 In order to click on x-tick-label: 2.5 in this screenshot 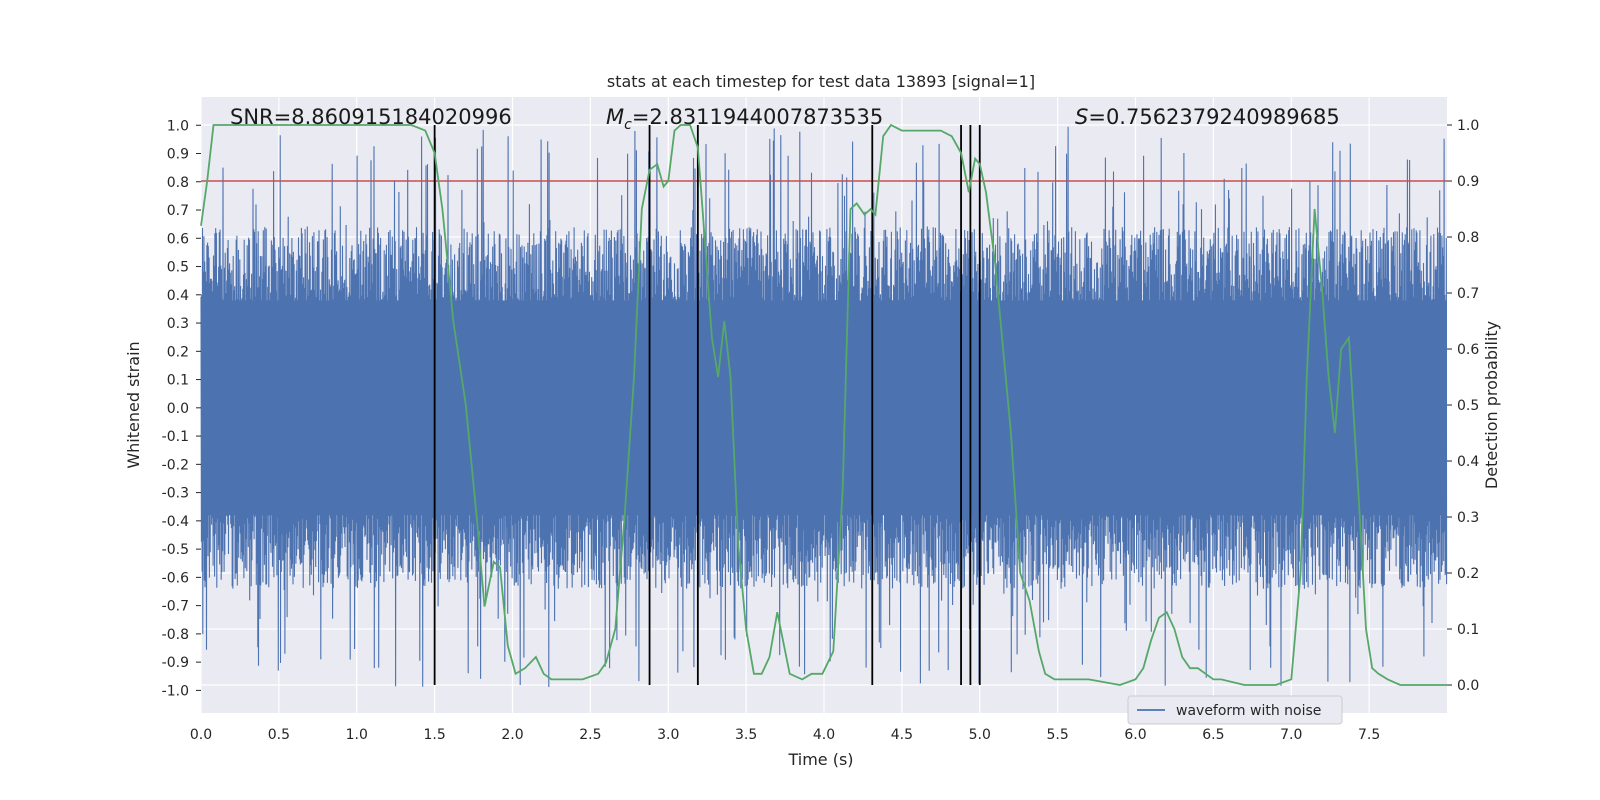, I will do `click(590, 735)`.